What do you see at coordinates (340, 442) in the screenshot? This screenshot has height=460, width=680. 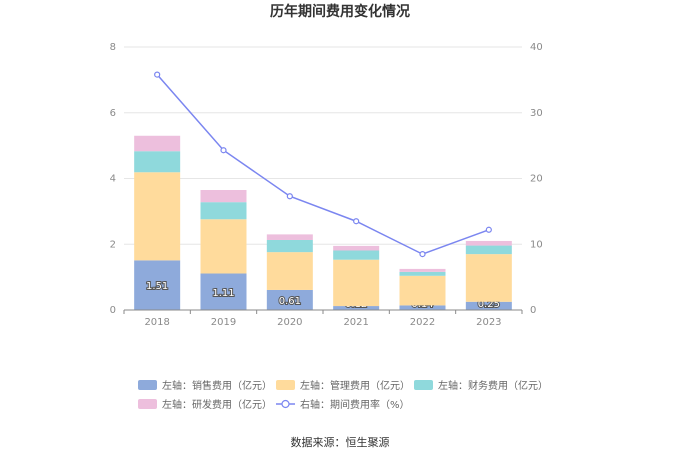 I see `source-note: 数据来源：恒生聚源` at bounding box center [340, 442].